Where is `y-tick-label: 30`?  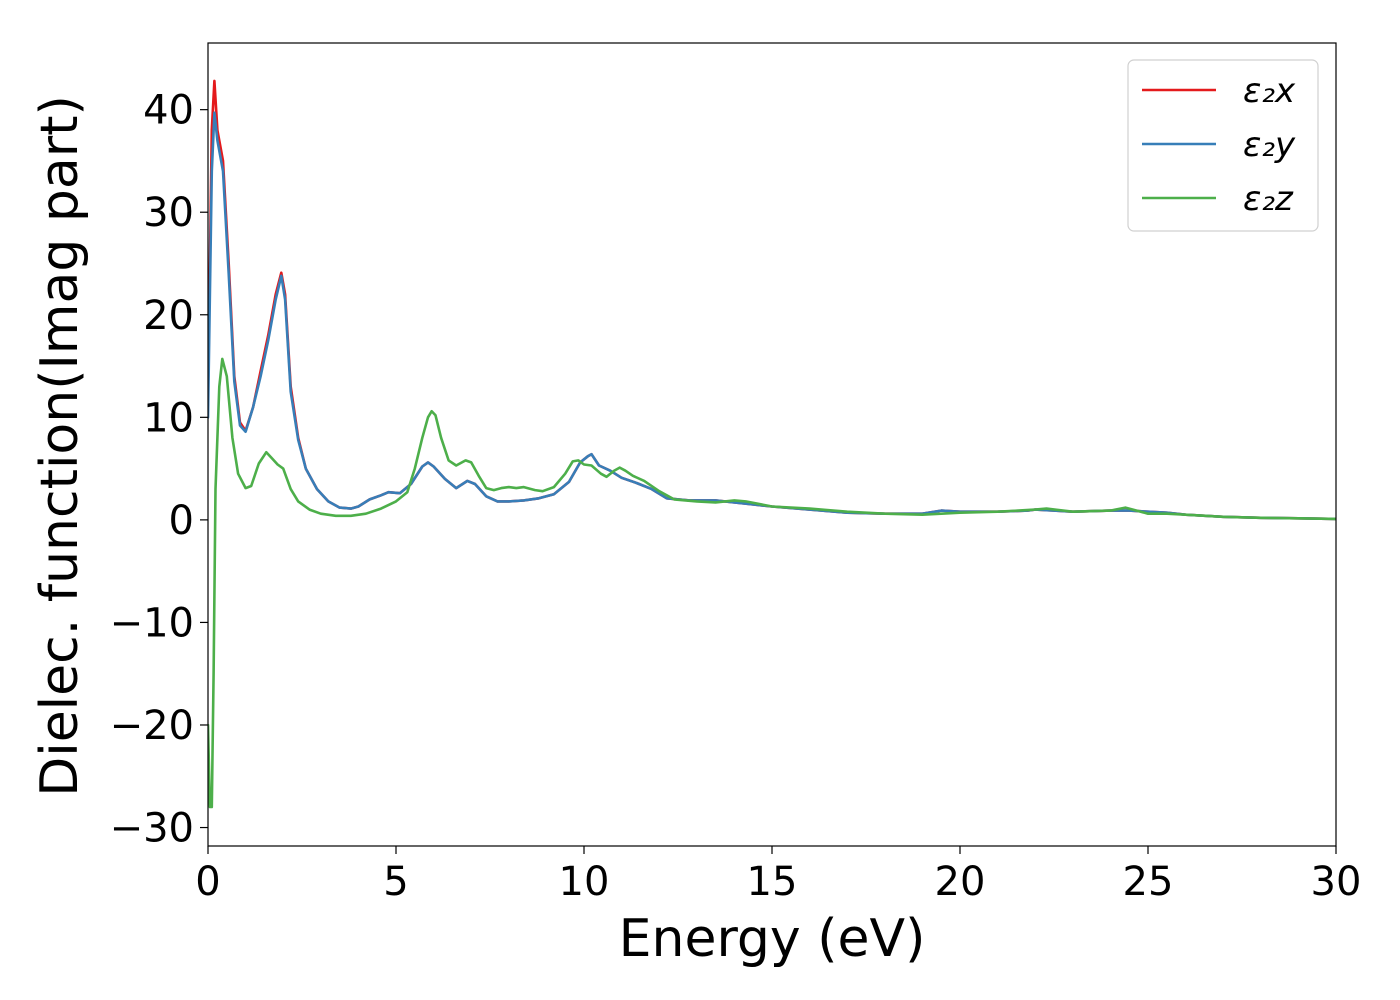
y-tick-label: 30 is located at coordinates (168, 213).